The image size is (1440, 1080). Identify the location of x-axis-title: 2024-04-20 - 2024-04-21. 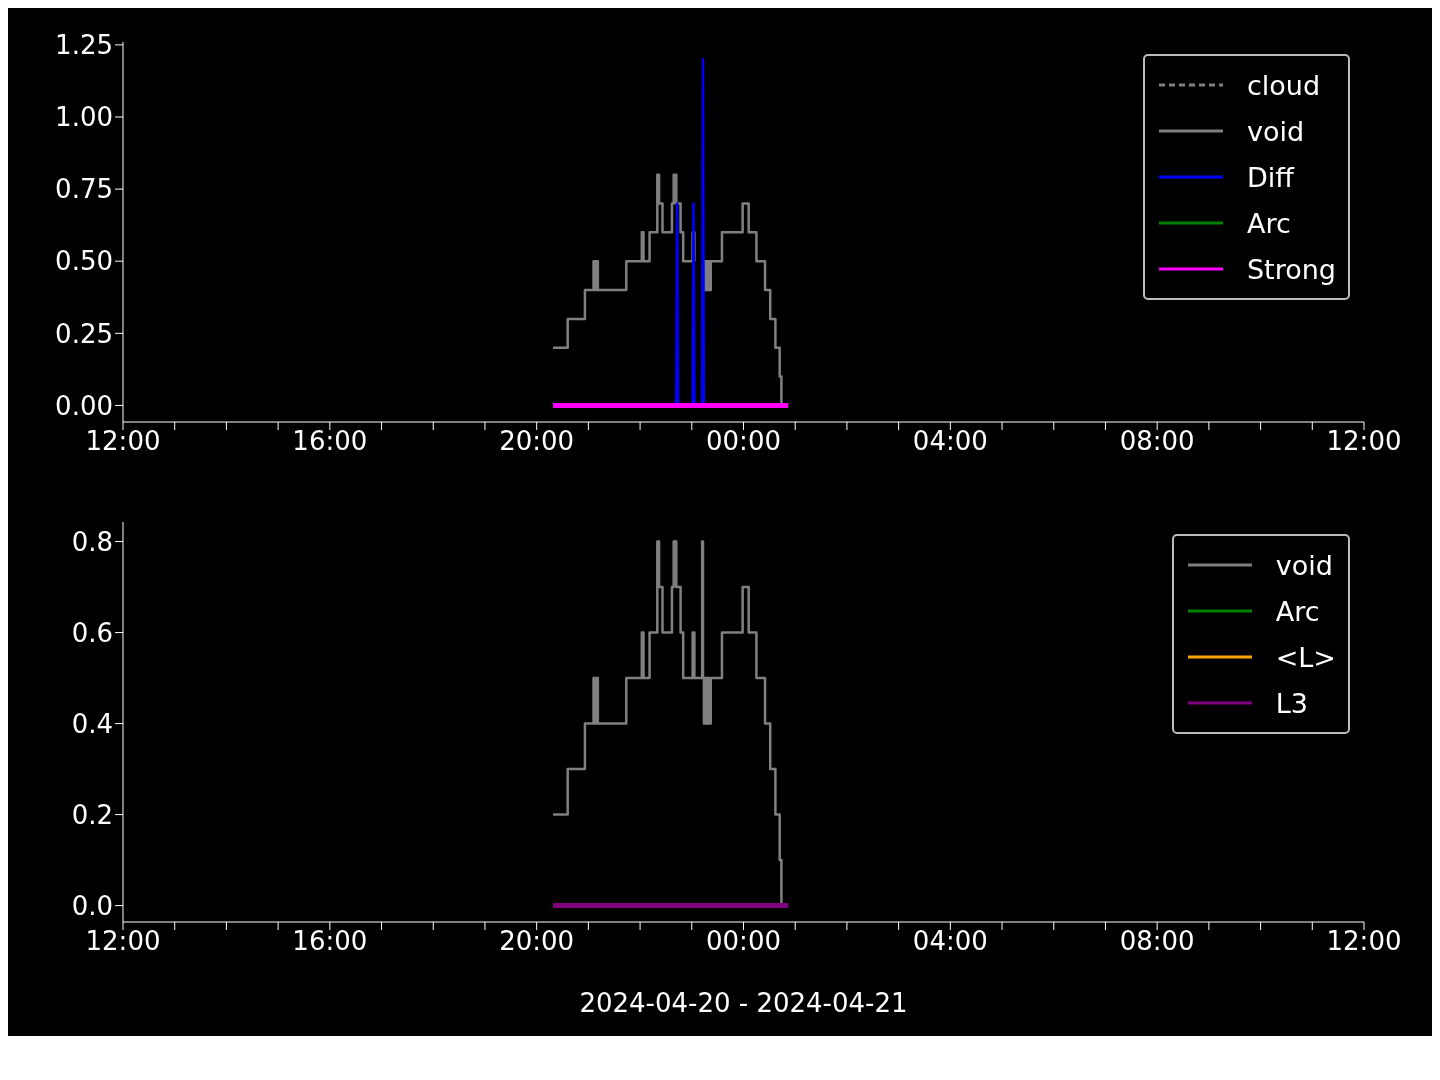
(743, 1003).